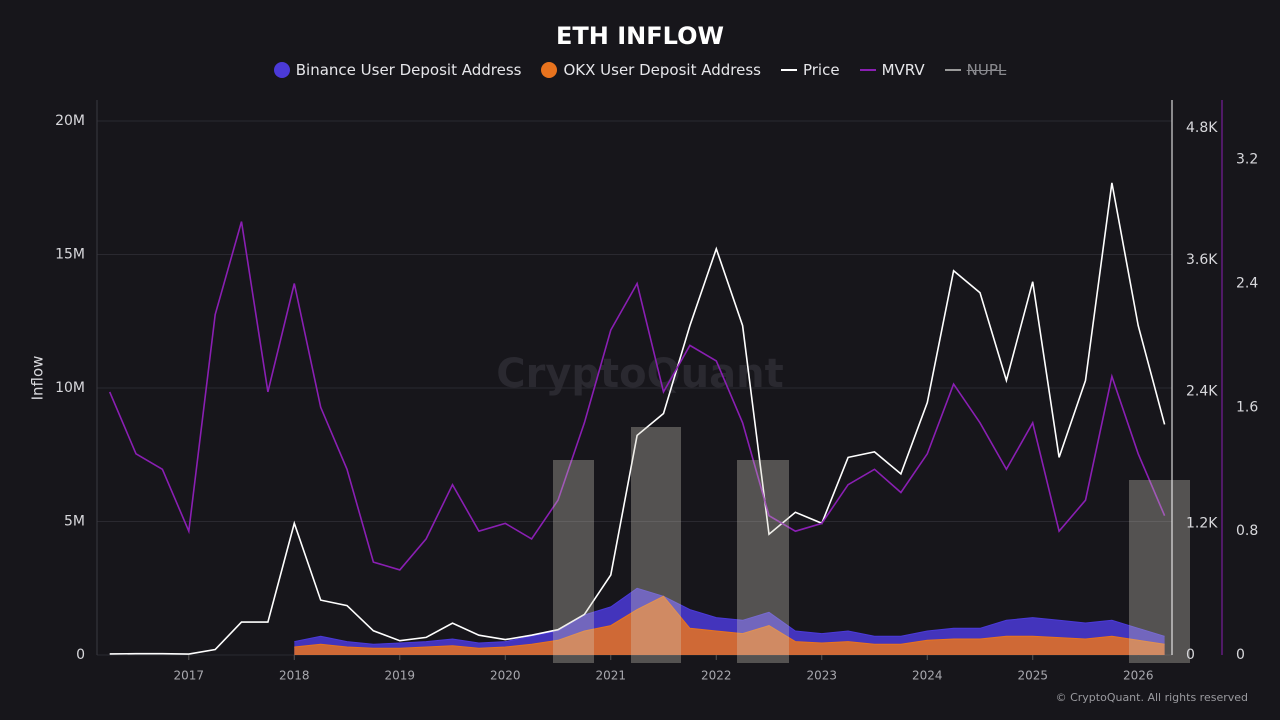 Image resolution: width=1280 pixels, height=720 pixels. Describe the element at coordinates (1247, 160) in the screenshot. I see `y3-tick-label: 3.2` at that location.